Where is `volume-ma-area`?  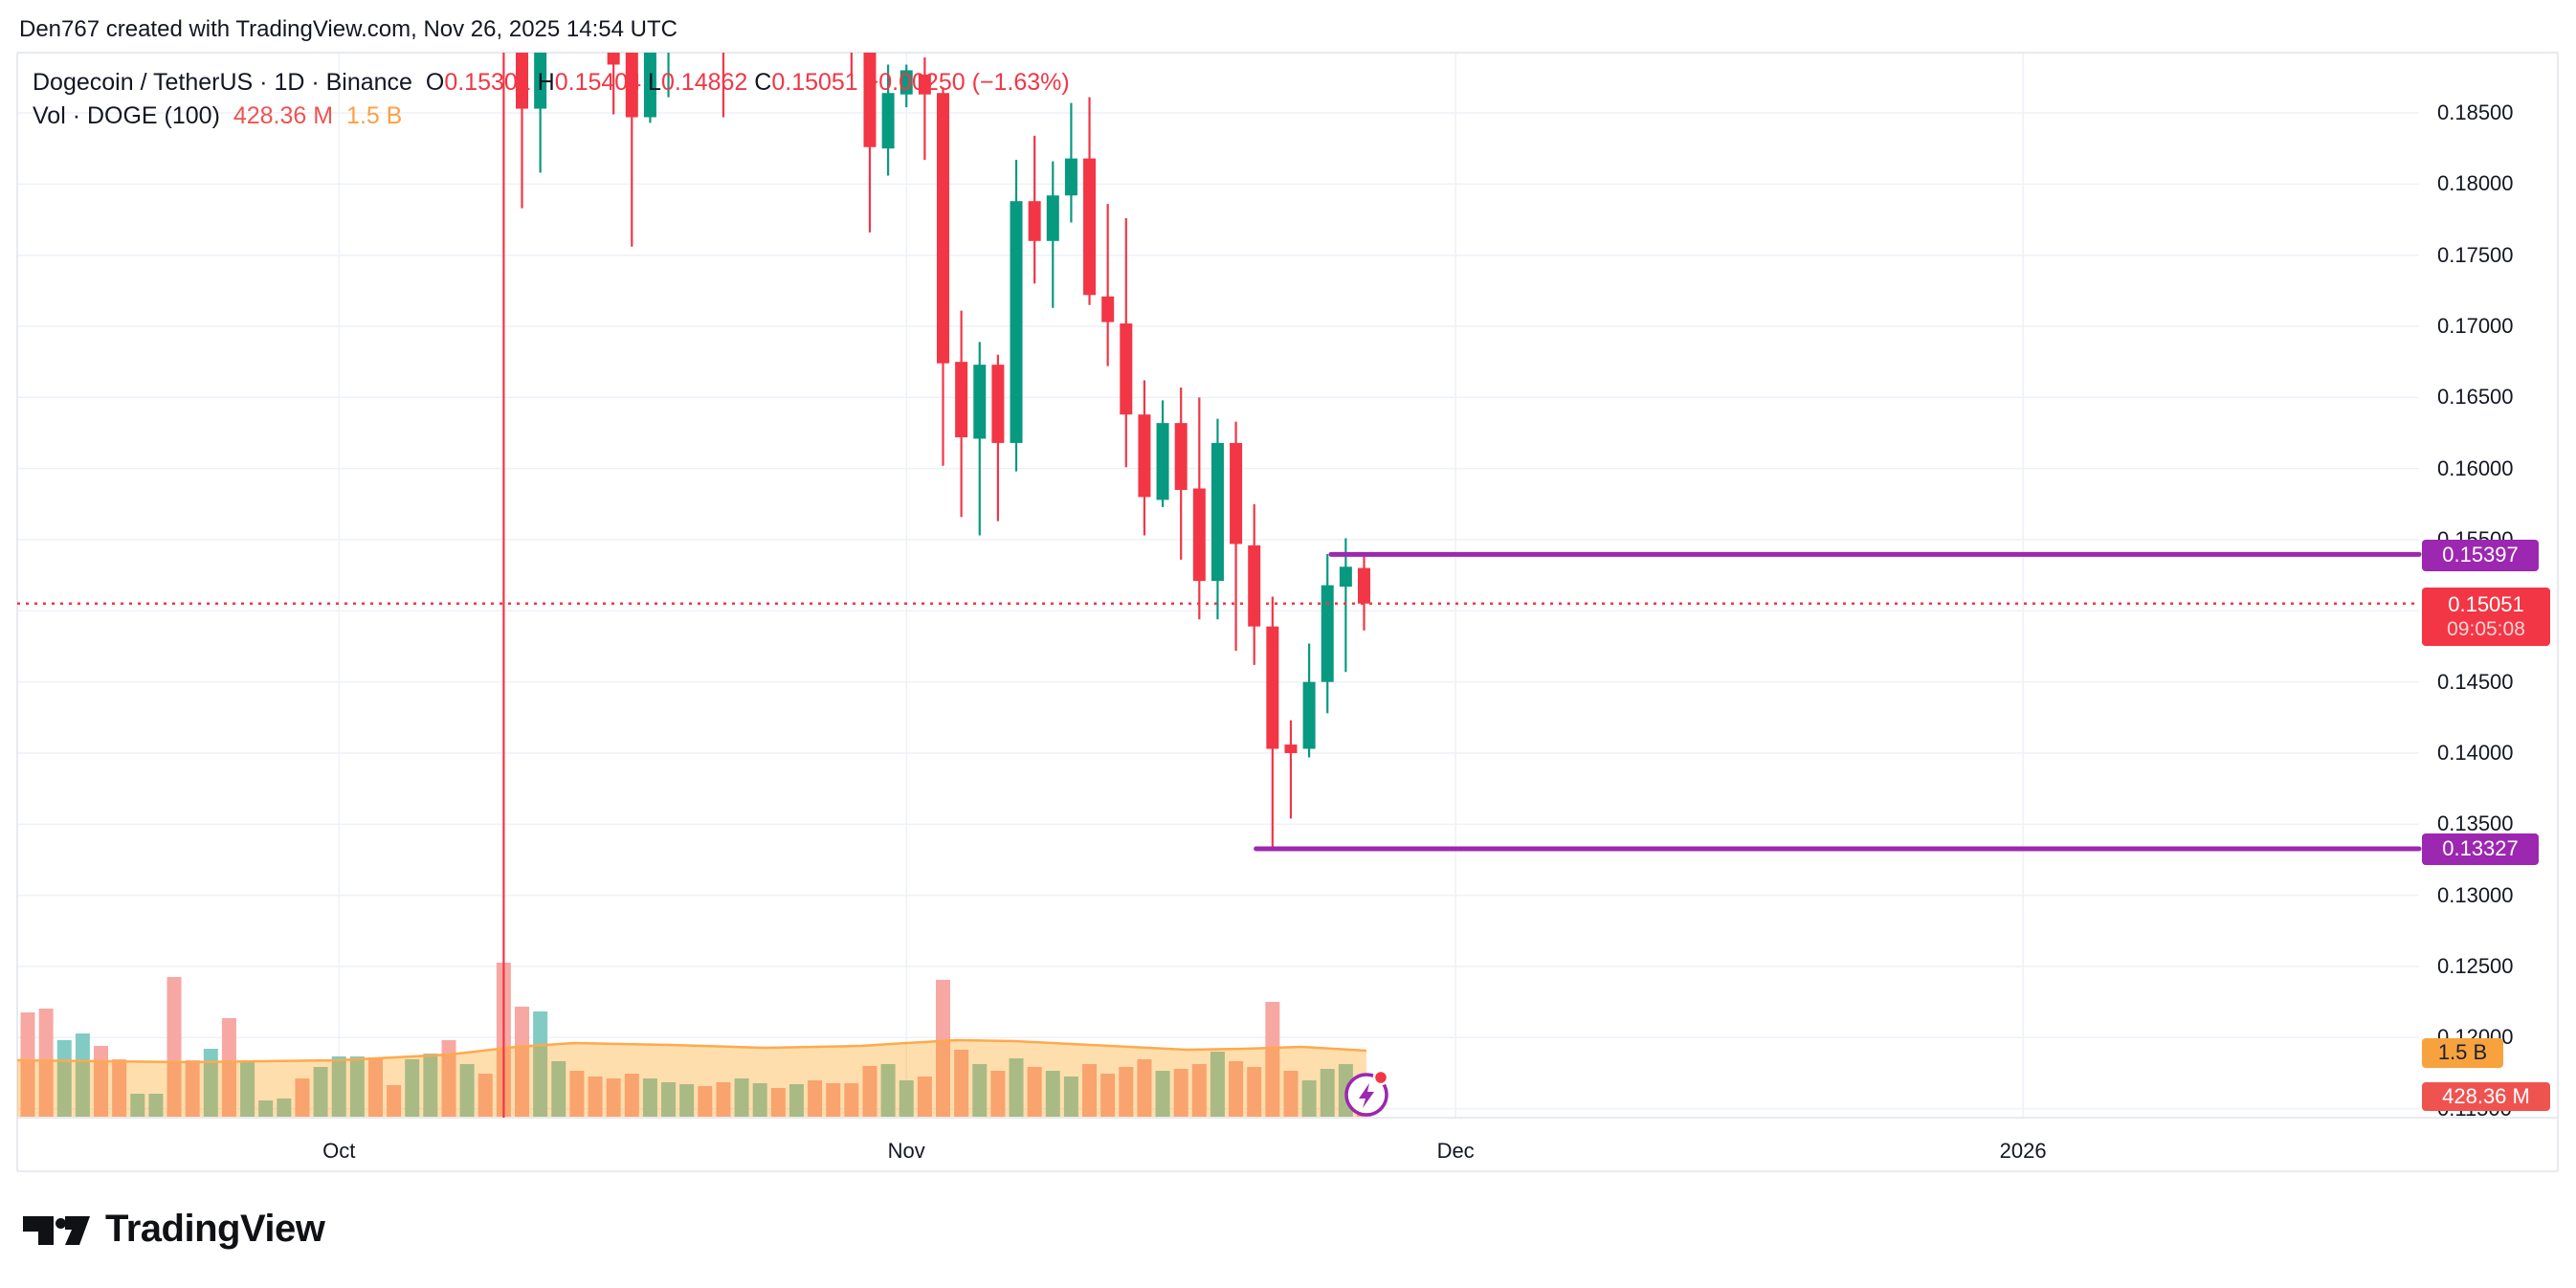
volume-ma-area is located at coordinates (691, 1078).